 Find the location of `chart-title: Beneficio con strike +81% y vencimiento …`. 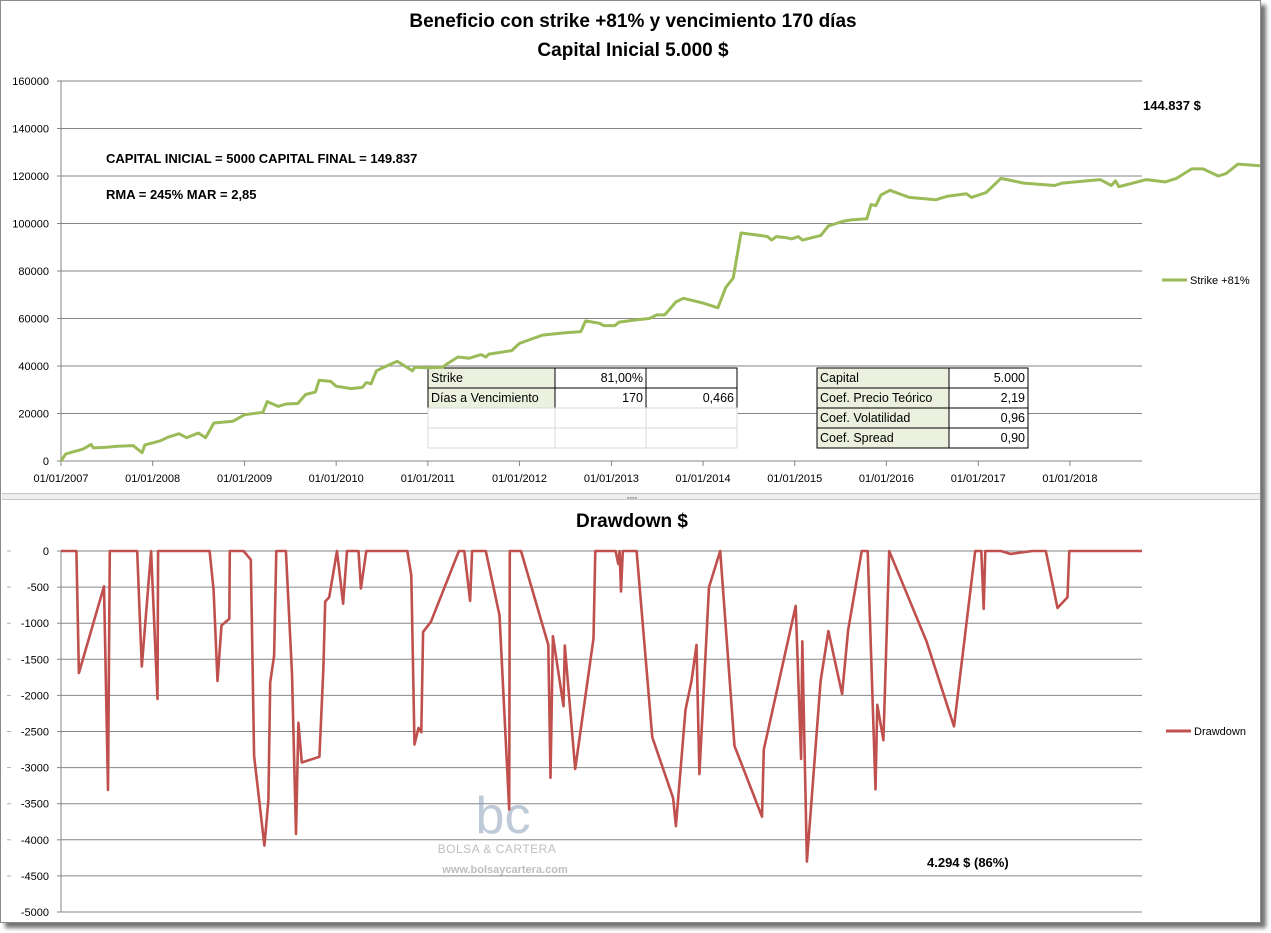

chart-title: Beneficio con strike +81% y vencimiento … is located at coordinates (632, 21).